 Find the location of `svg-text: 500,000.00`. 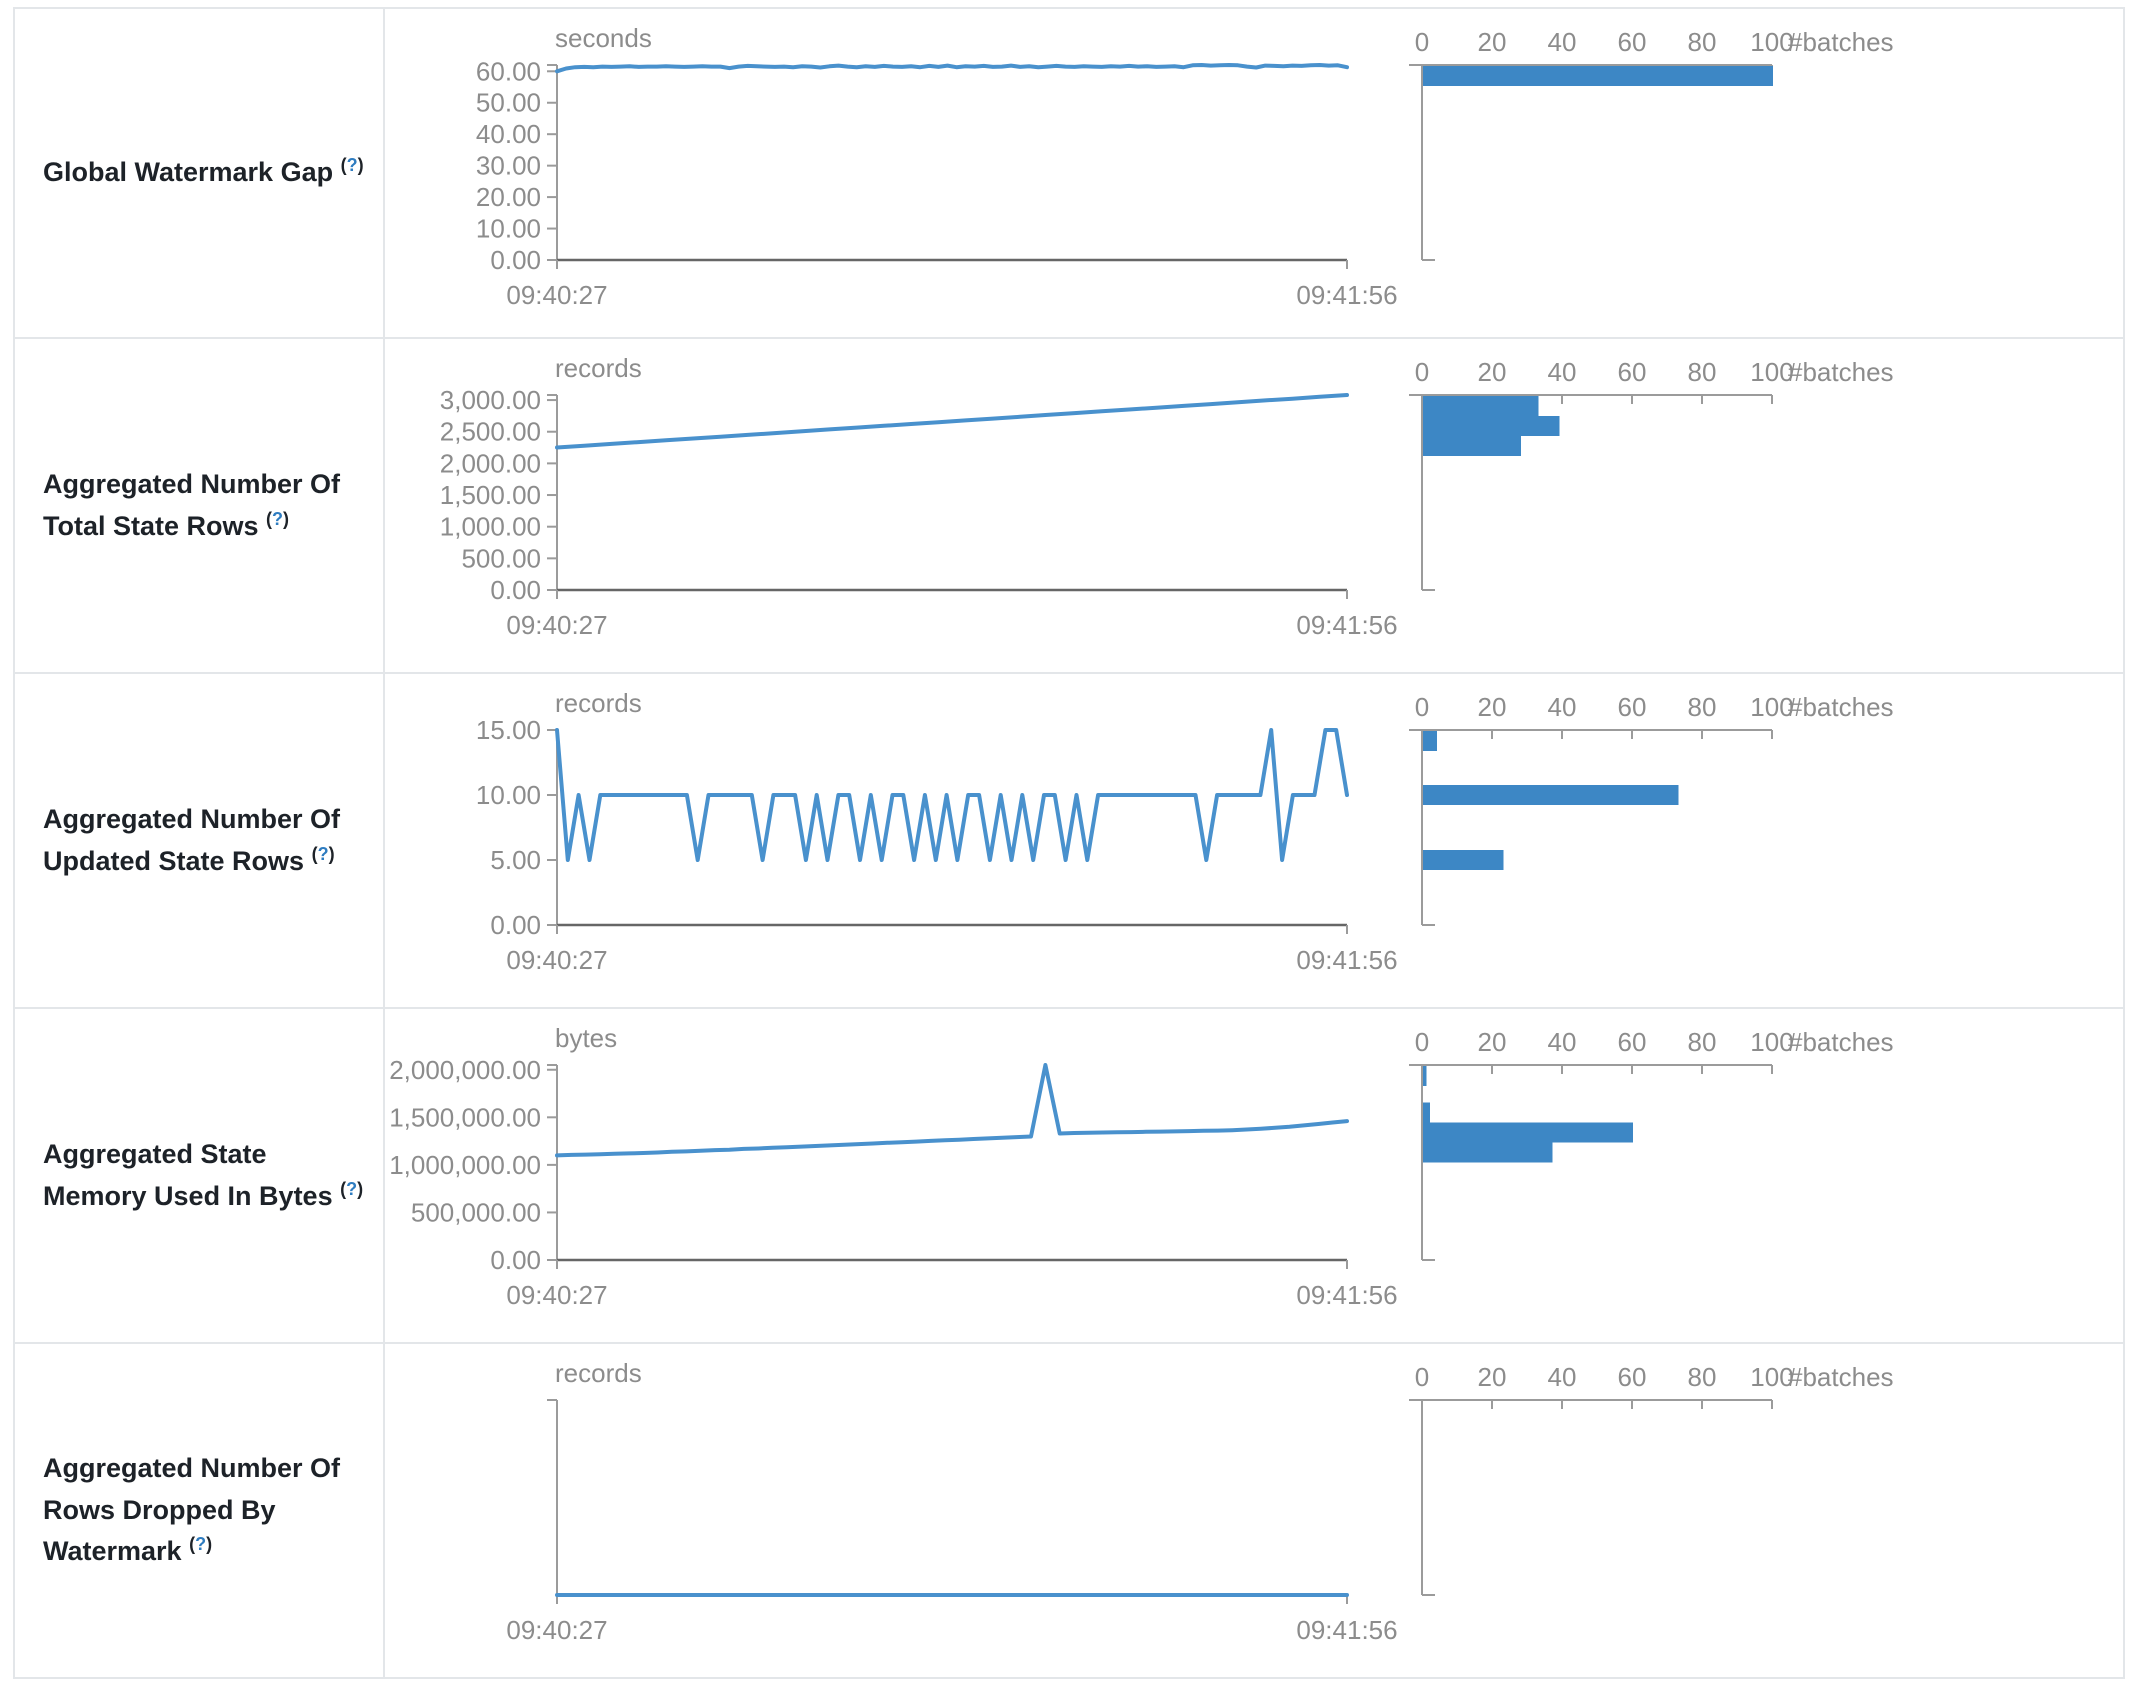

svg-text: 500,000.00 is located at coordinates (476, 1212).